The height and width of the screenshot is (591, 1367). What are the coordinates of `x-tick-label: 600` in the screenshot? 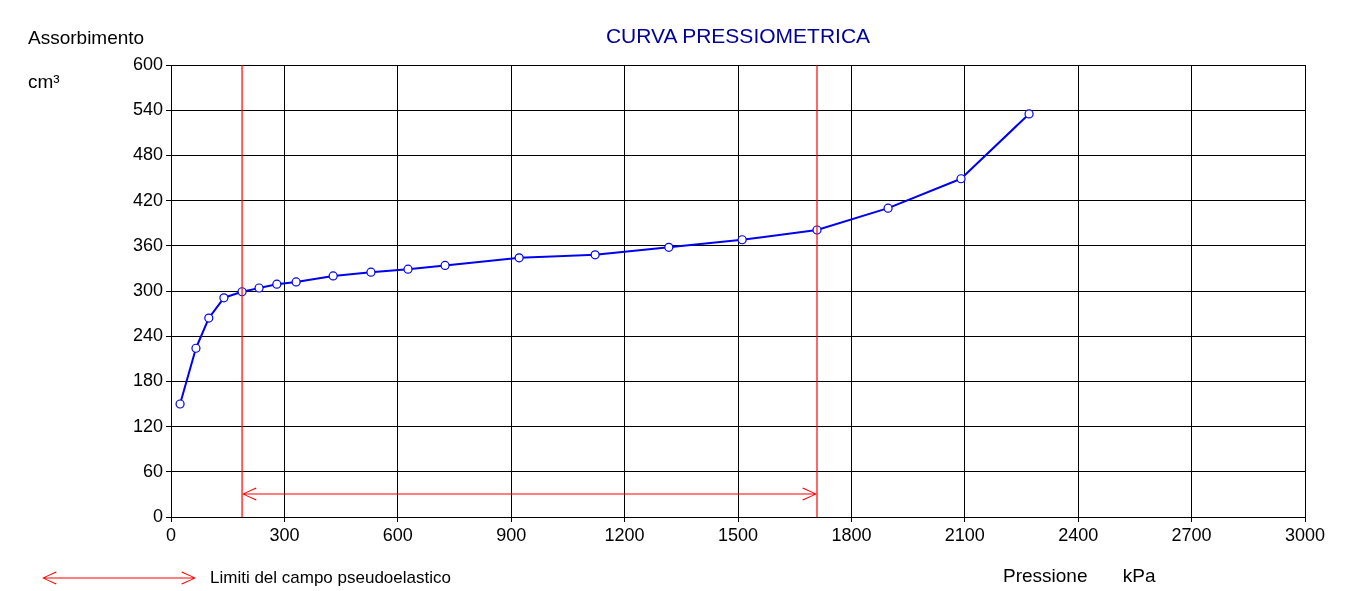 It's located at (397, 534).